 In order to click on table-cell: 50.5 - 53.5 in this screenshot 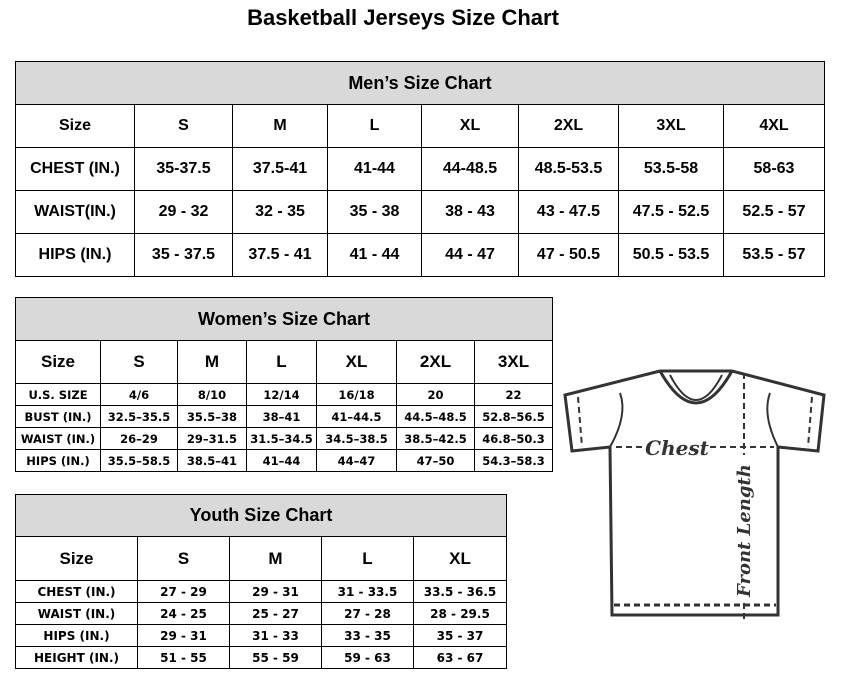, I will do `click(671, 255)`.